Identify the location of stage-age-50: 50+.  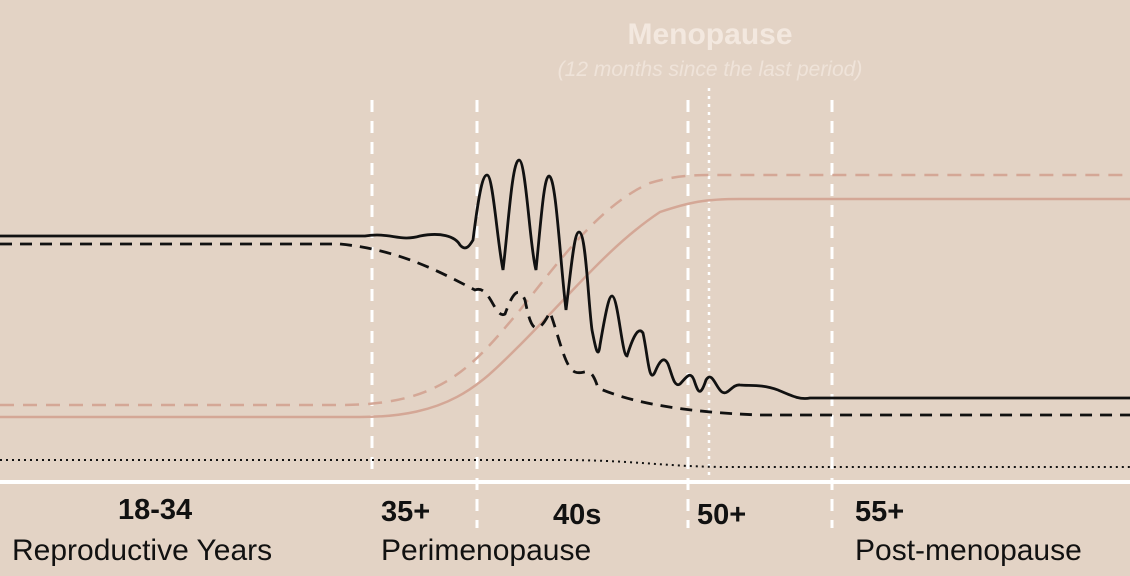
(722, 515).